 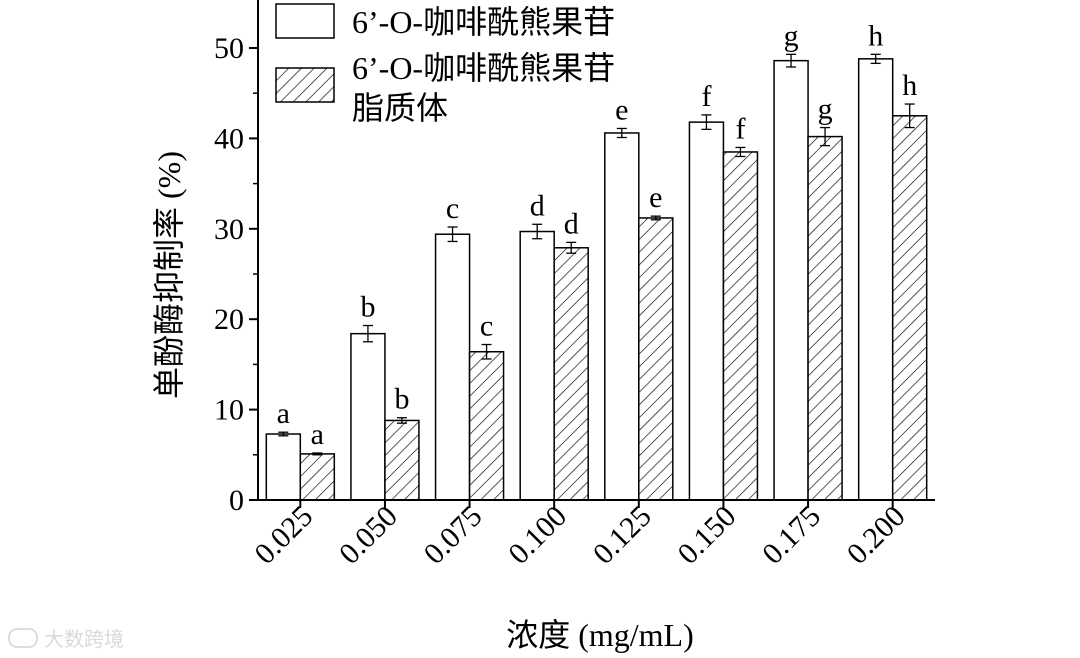 I want to click on legend-swatch-series1, so click(x=305, y=21).